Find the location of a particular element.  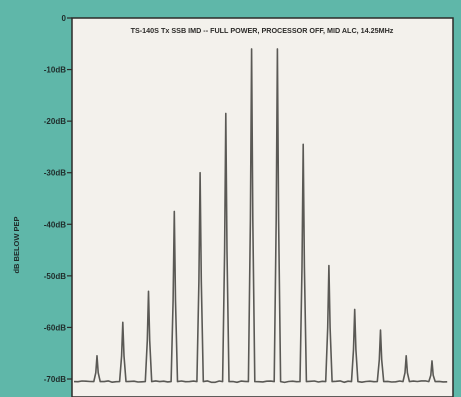

y-axis-ticks: 0 -10dB -20dB -30dB -40dB -50dB -60dB -70dB is located at coordinates (58, 199).